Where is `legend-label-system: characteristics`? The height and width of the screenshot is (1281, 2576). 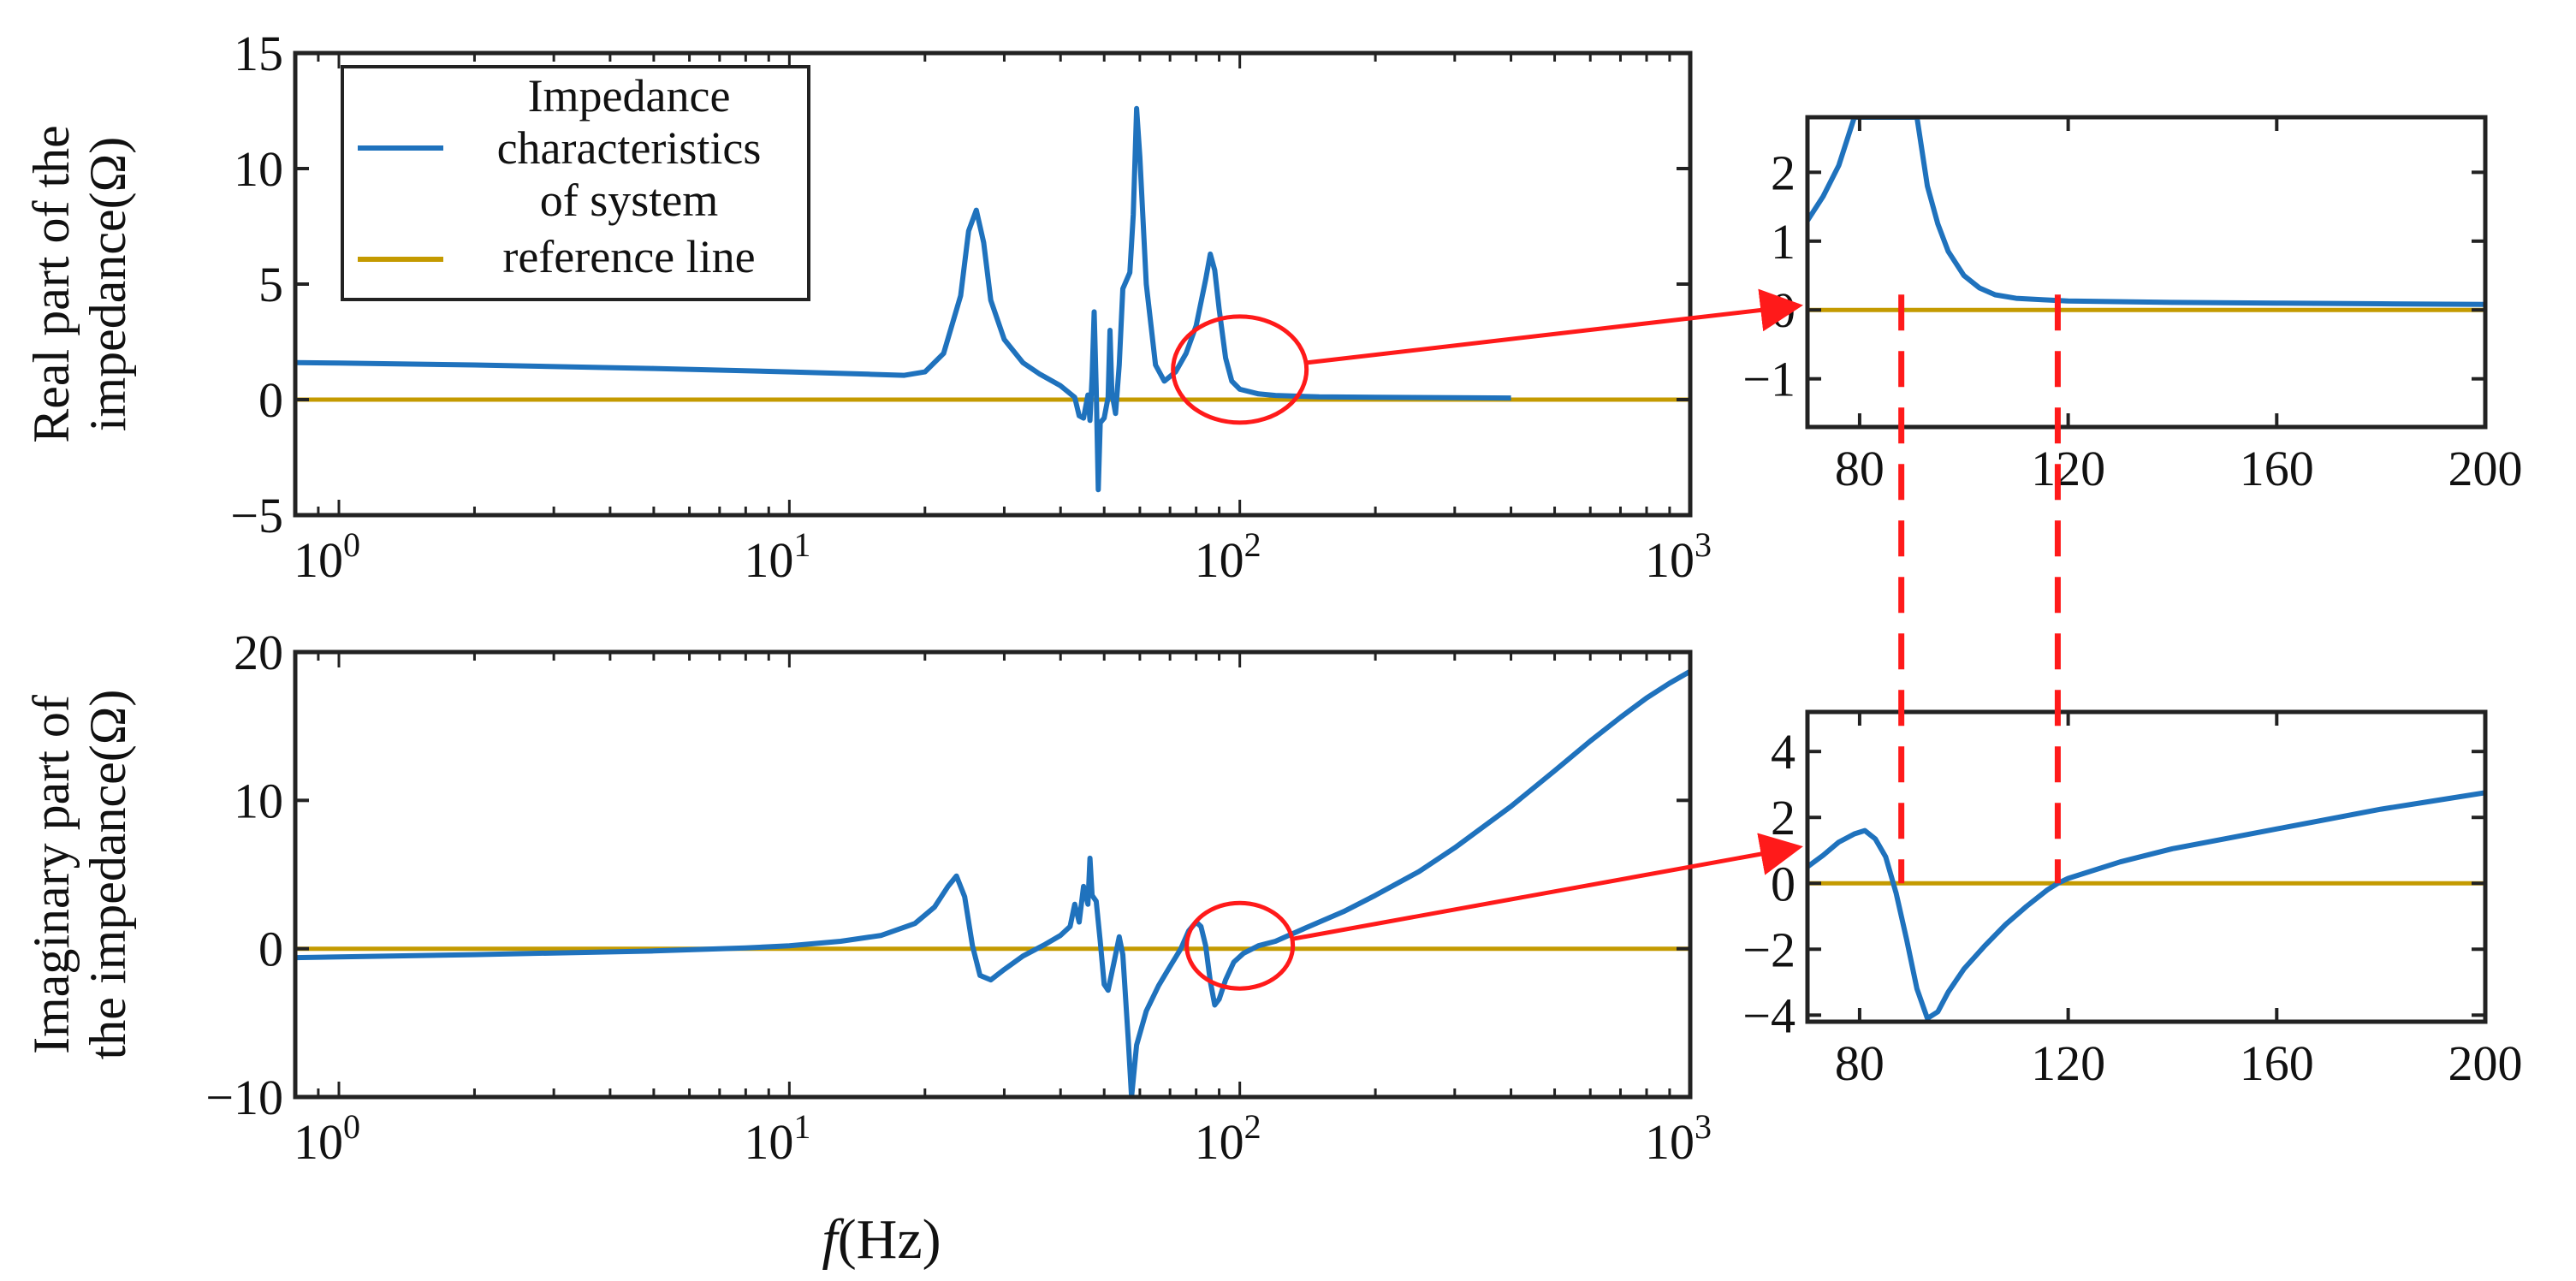 legend-label-system: characteristics is located at coordinates (629, 148).